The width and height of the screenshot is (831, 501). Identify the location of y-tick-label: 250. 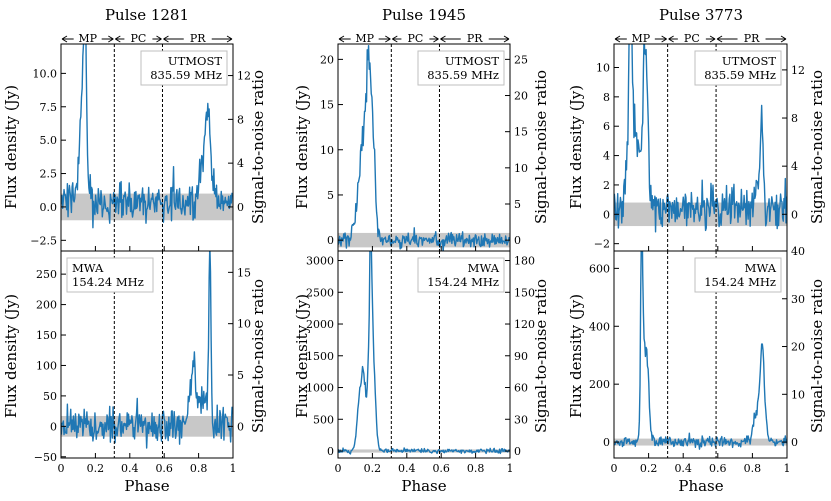
(46, 274).